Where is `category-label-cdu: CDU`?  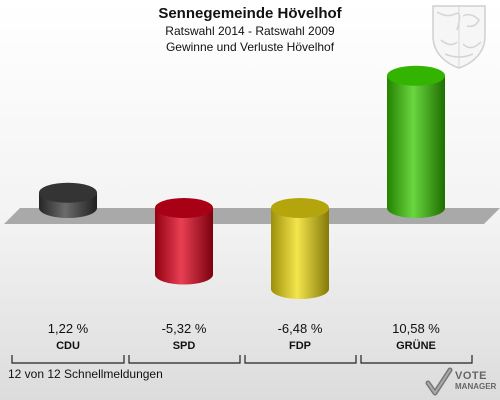
category-label-cdu: CDU is located at coordinates (68, 346).